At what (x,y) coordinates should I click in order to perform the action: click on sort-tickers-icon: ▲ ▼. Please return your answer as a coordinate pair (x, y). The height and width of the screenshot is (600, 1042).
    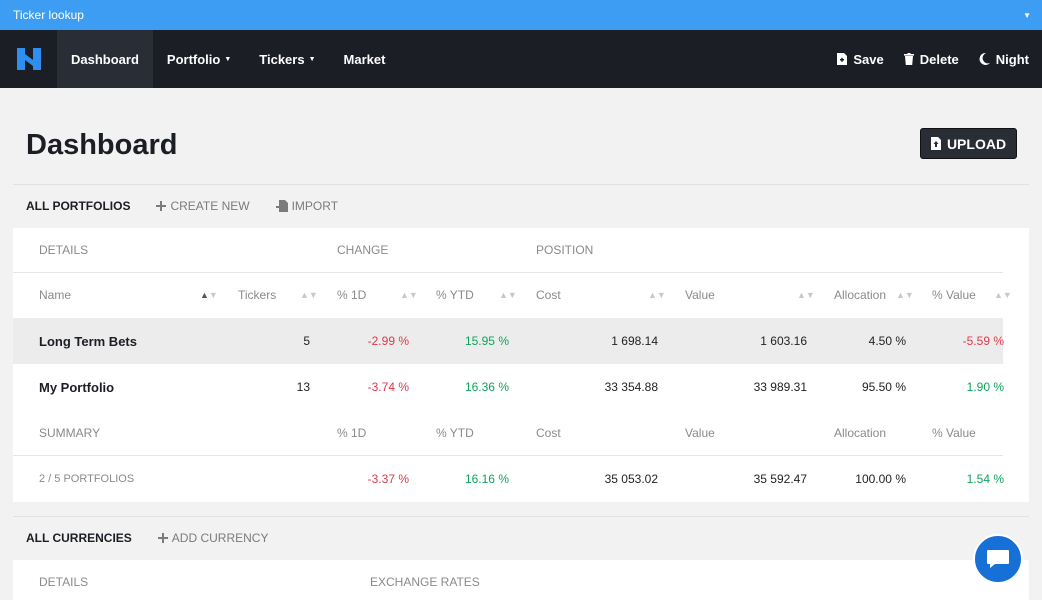
    Looking at the image, I should click on (309, 295).